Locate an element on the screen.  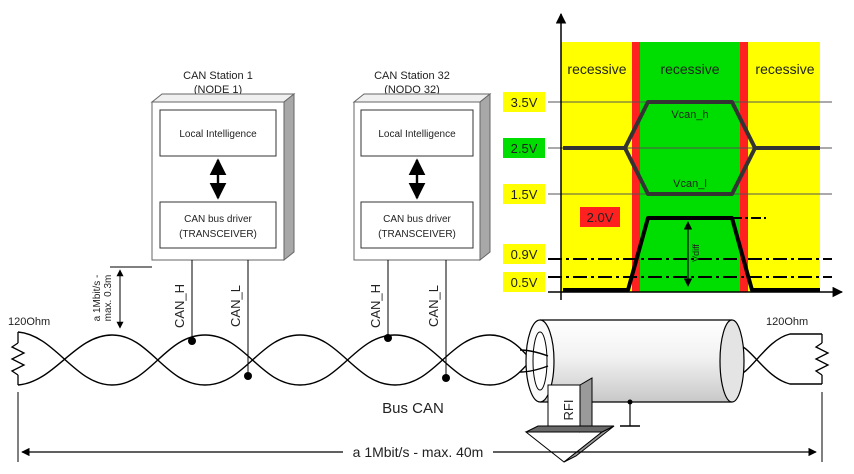
bus-wire-b is located at coordinates (279, 360).